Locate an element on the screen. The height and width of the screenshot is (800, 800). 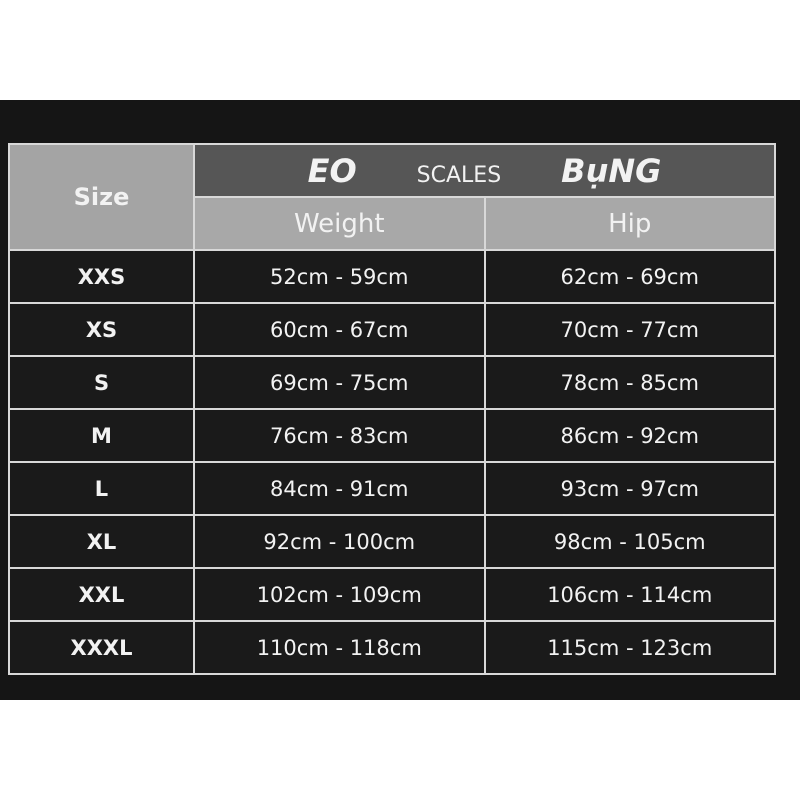
size-cell: L is located at coordinates (101, 488).